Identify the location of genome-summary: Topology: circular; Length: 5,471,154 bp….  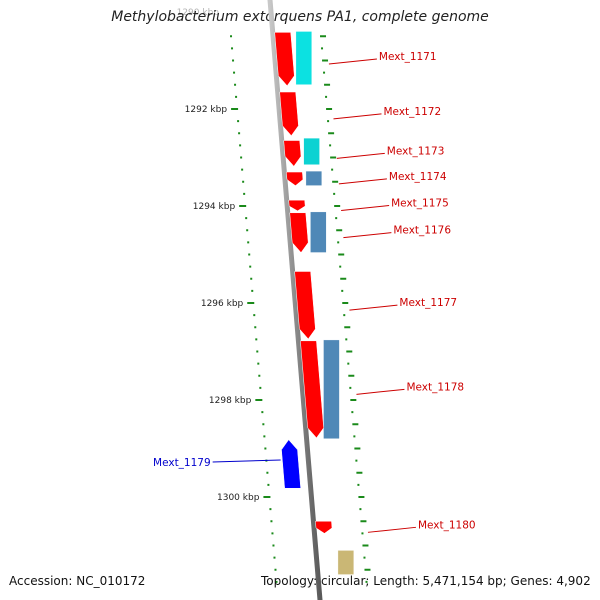
(426, 581).